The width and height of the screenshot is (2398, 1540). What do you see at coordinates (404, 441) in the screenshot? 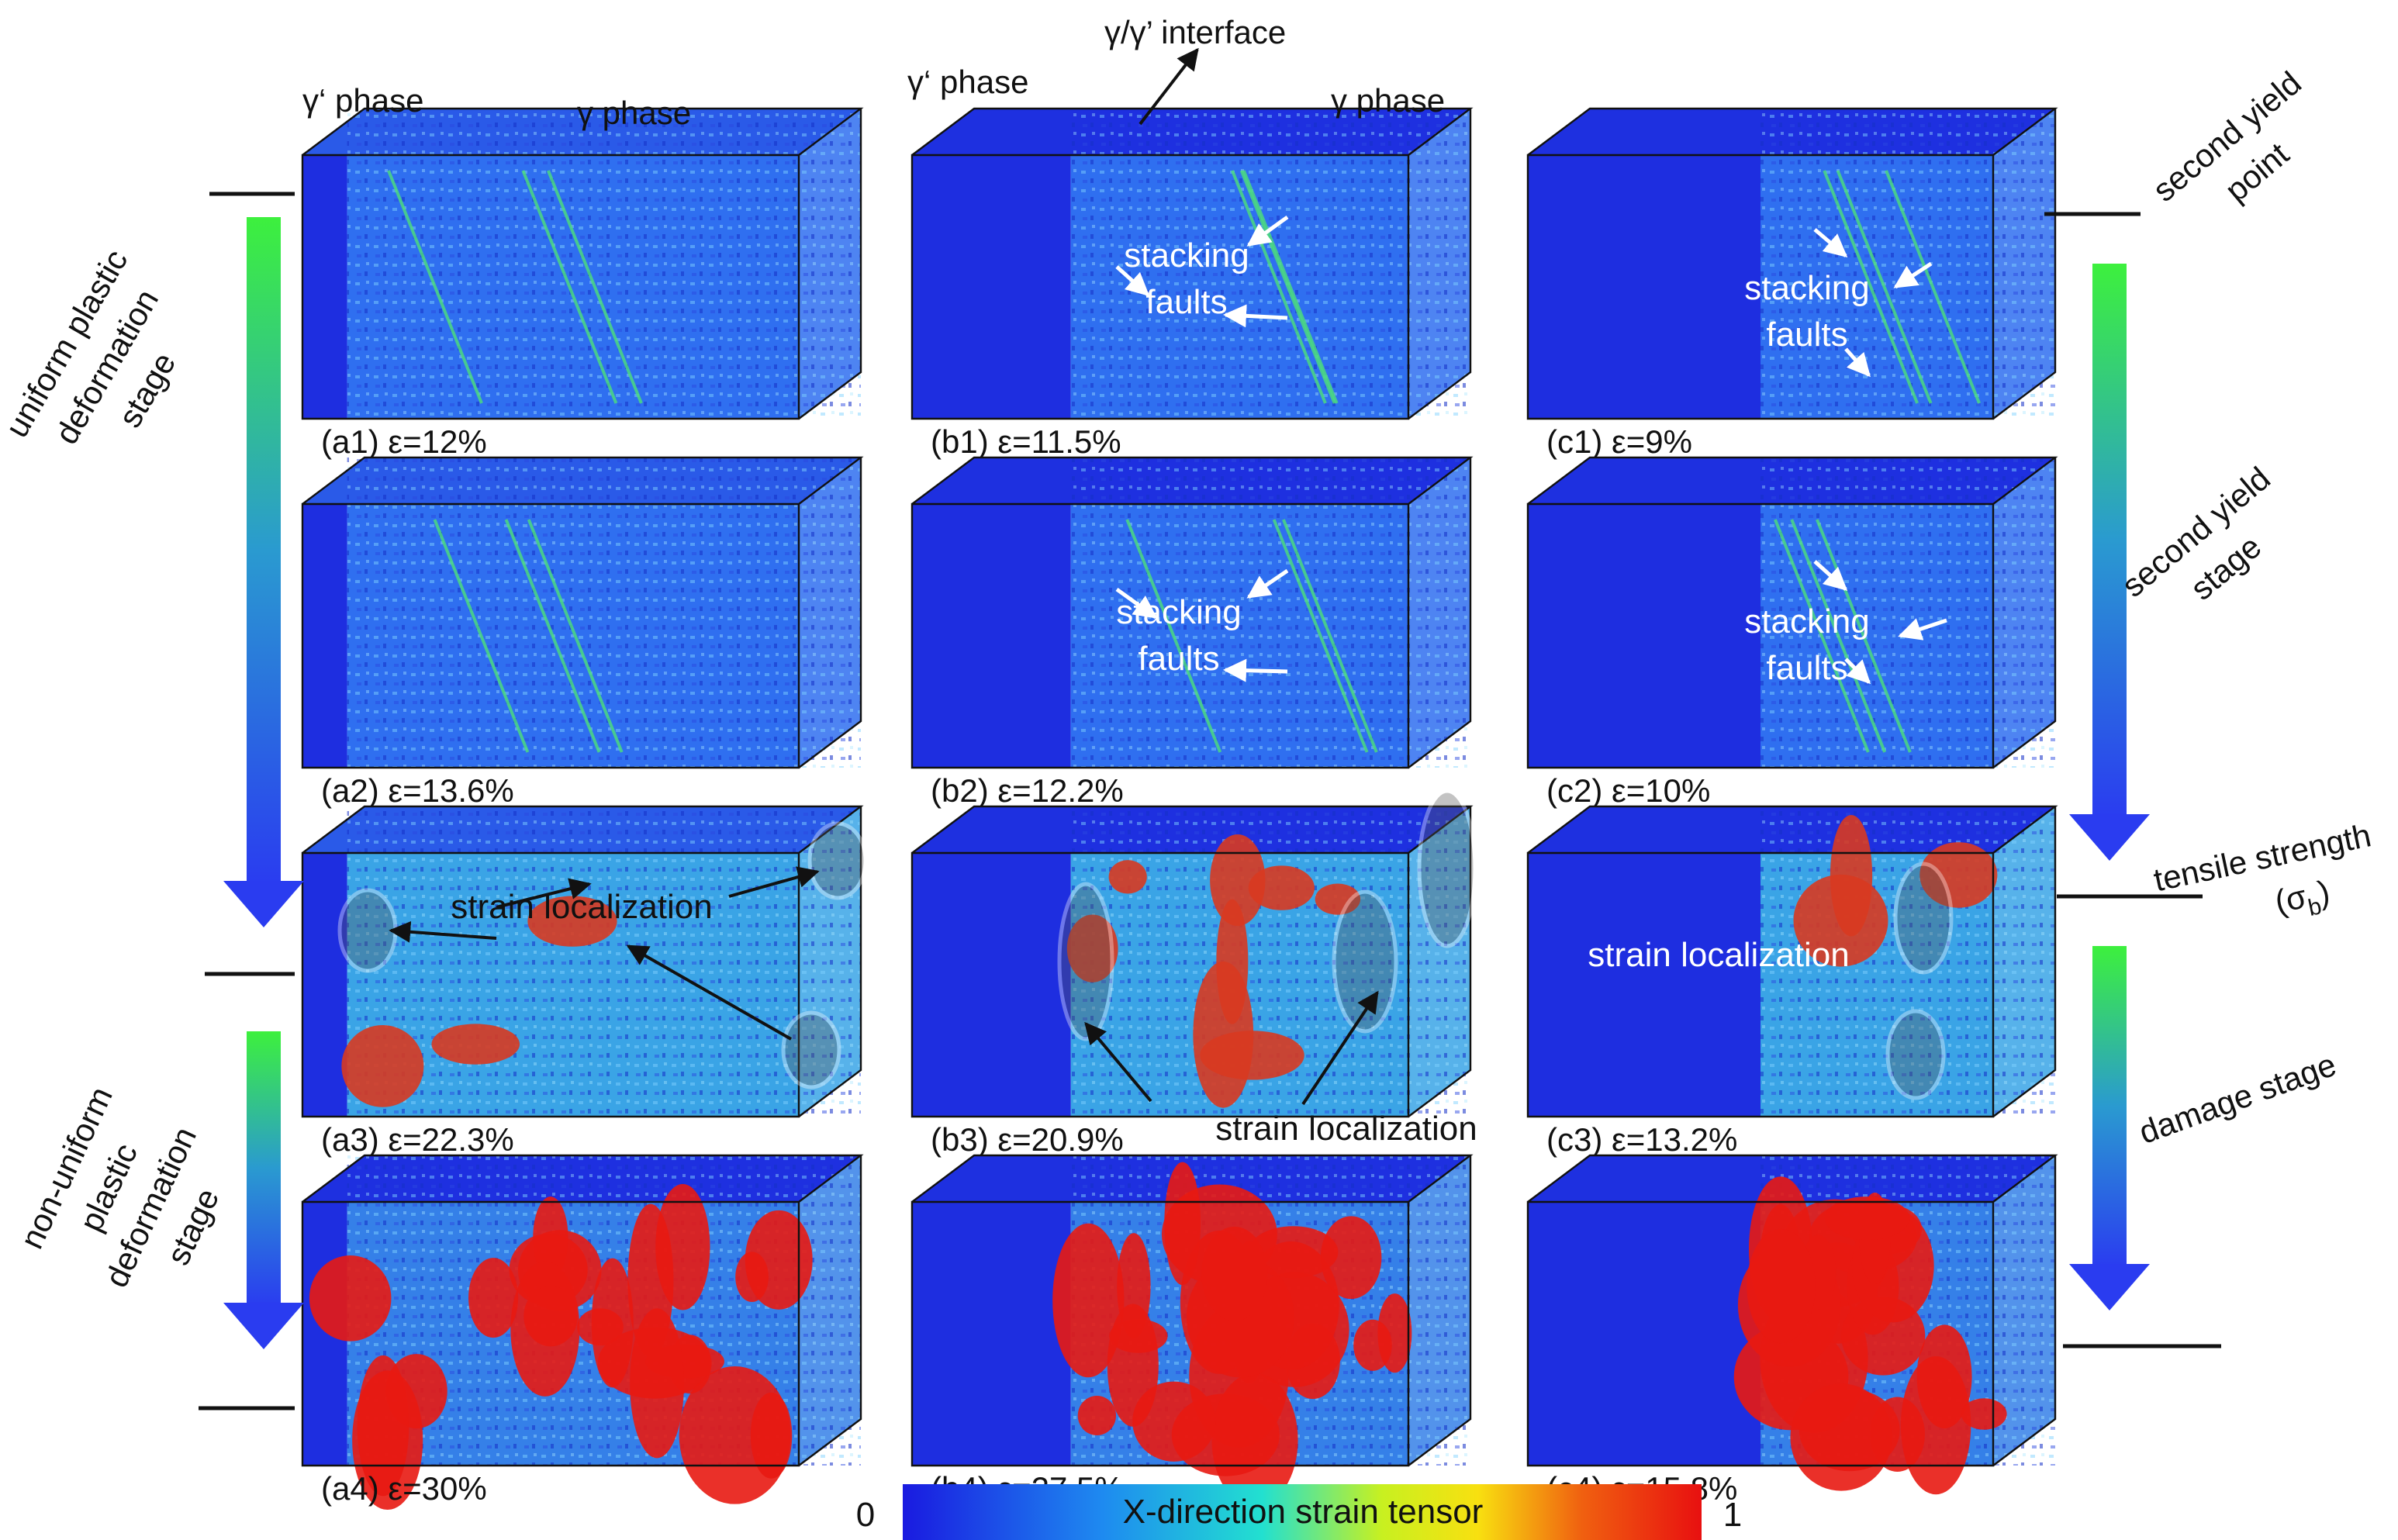
I see `panel-label: (a1) ε=12%` at bounding box center [404, 441].